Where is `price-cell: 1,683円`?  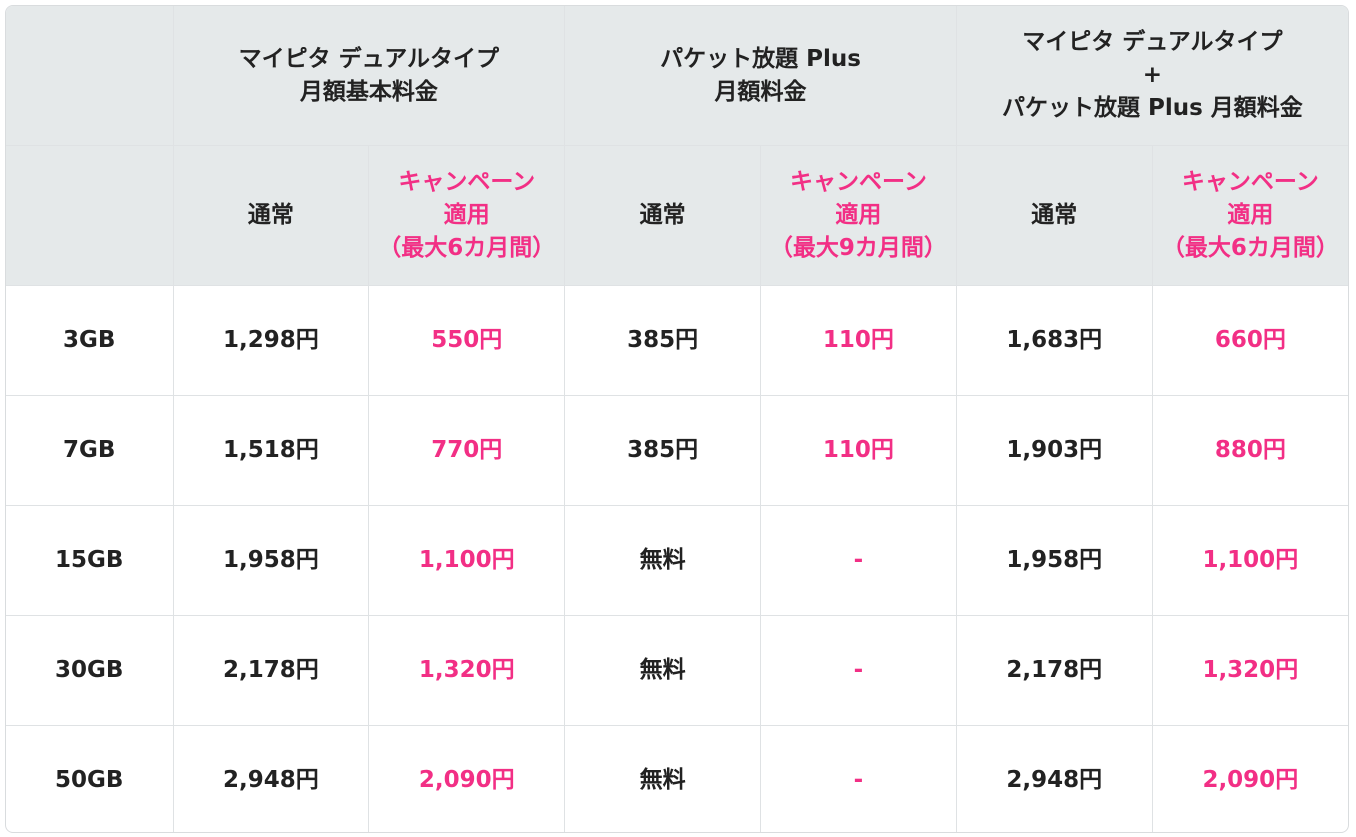
price-cell: 1,683円 is located at coordinates (1054, 340).